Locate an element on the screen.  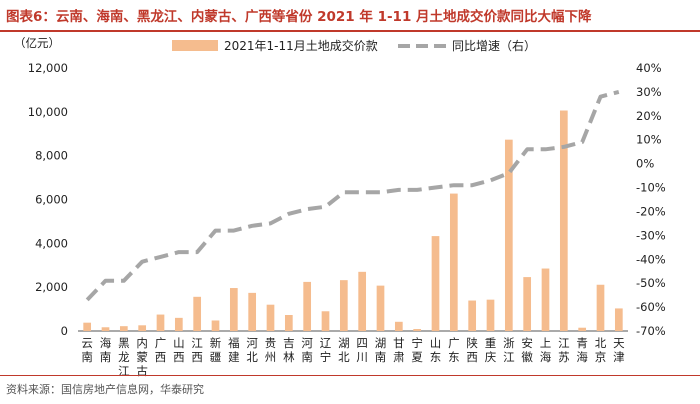
category-label: 辽 is located at coordinates (326, 343).